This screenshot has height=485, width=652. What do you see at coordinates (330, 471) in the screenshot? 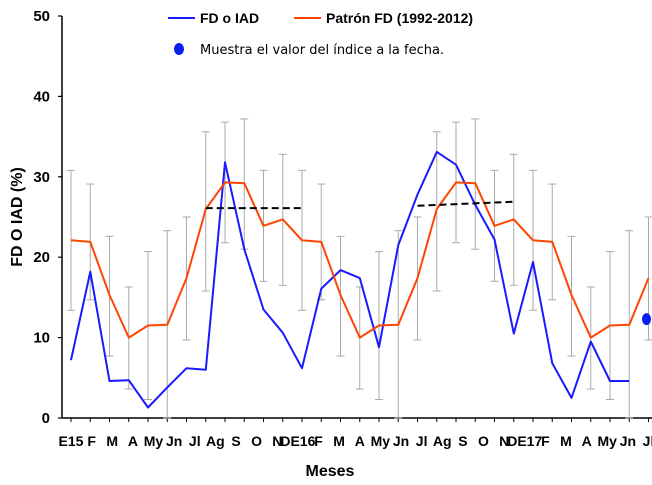
I see `x-axis-title: Meses` at bounding box center [330, 471].